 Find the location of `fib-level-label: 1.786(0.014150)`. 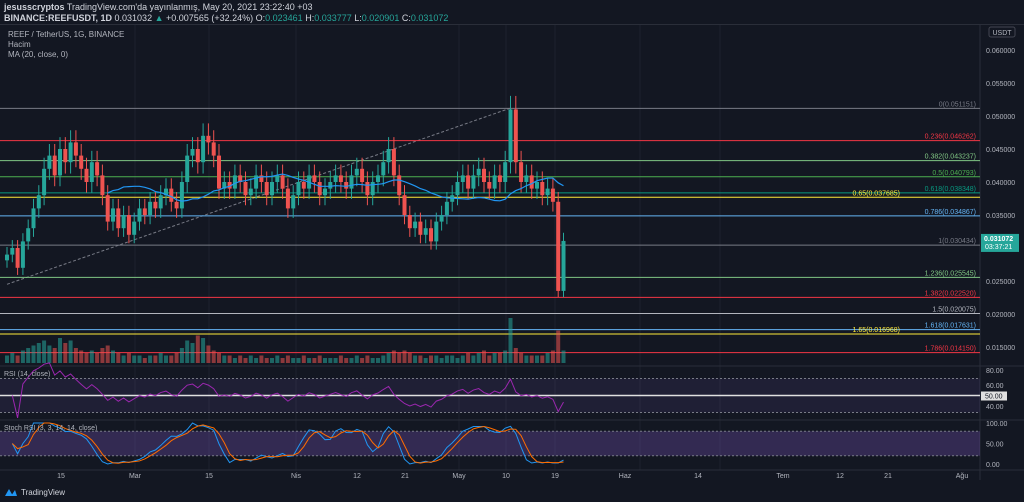

fib-level-label: 1.786(0.014150) is located at coordinates (950, 349).